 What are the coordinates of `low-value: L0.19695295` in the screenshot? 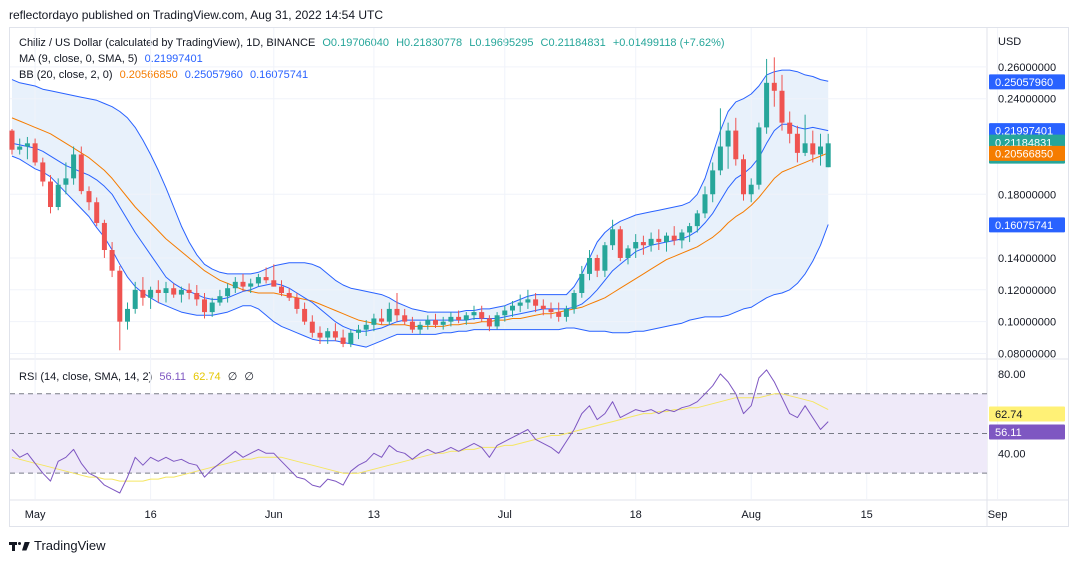 It's located at (501, 43).